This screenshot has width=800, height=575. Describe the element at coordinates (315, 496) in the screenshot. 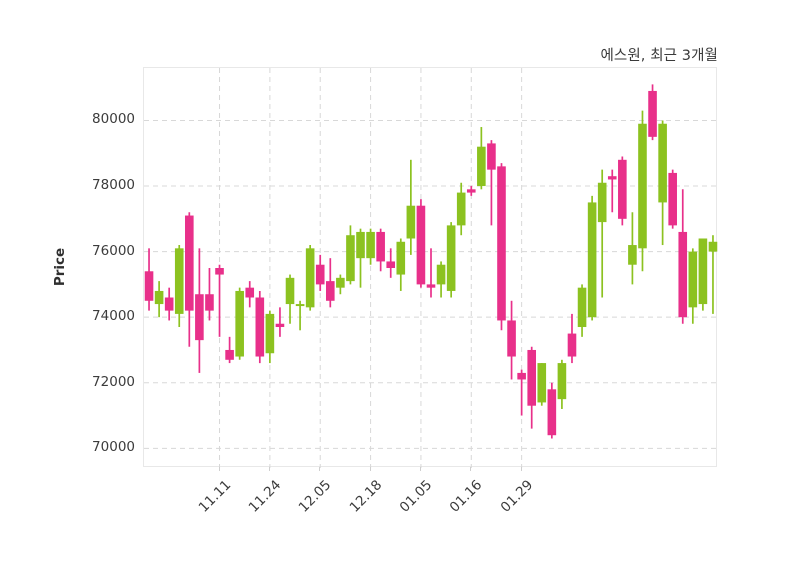

I see `x-tick-label: 12.05` at that location.